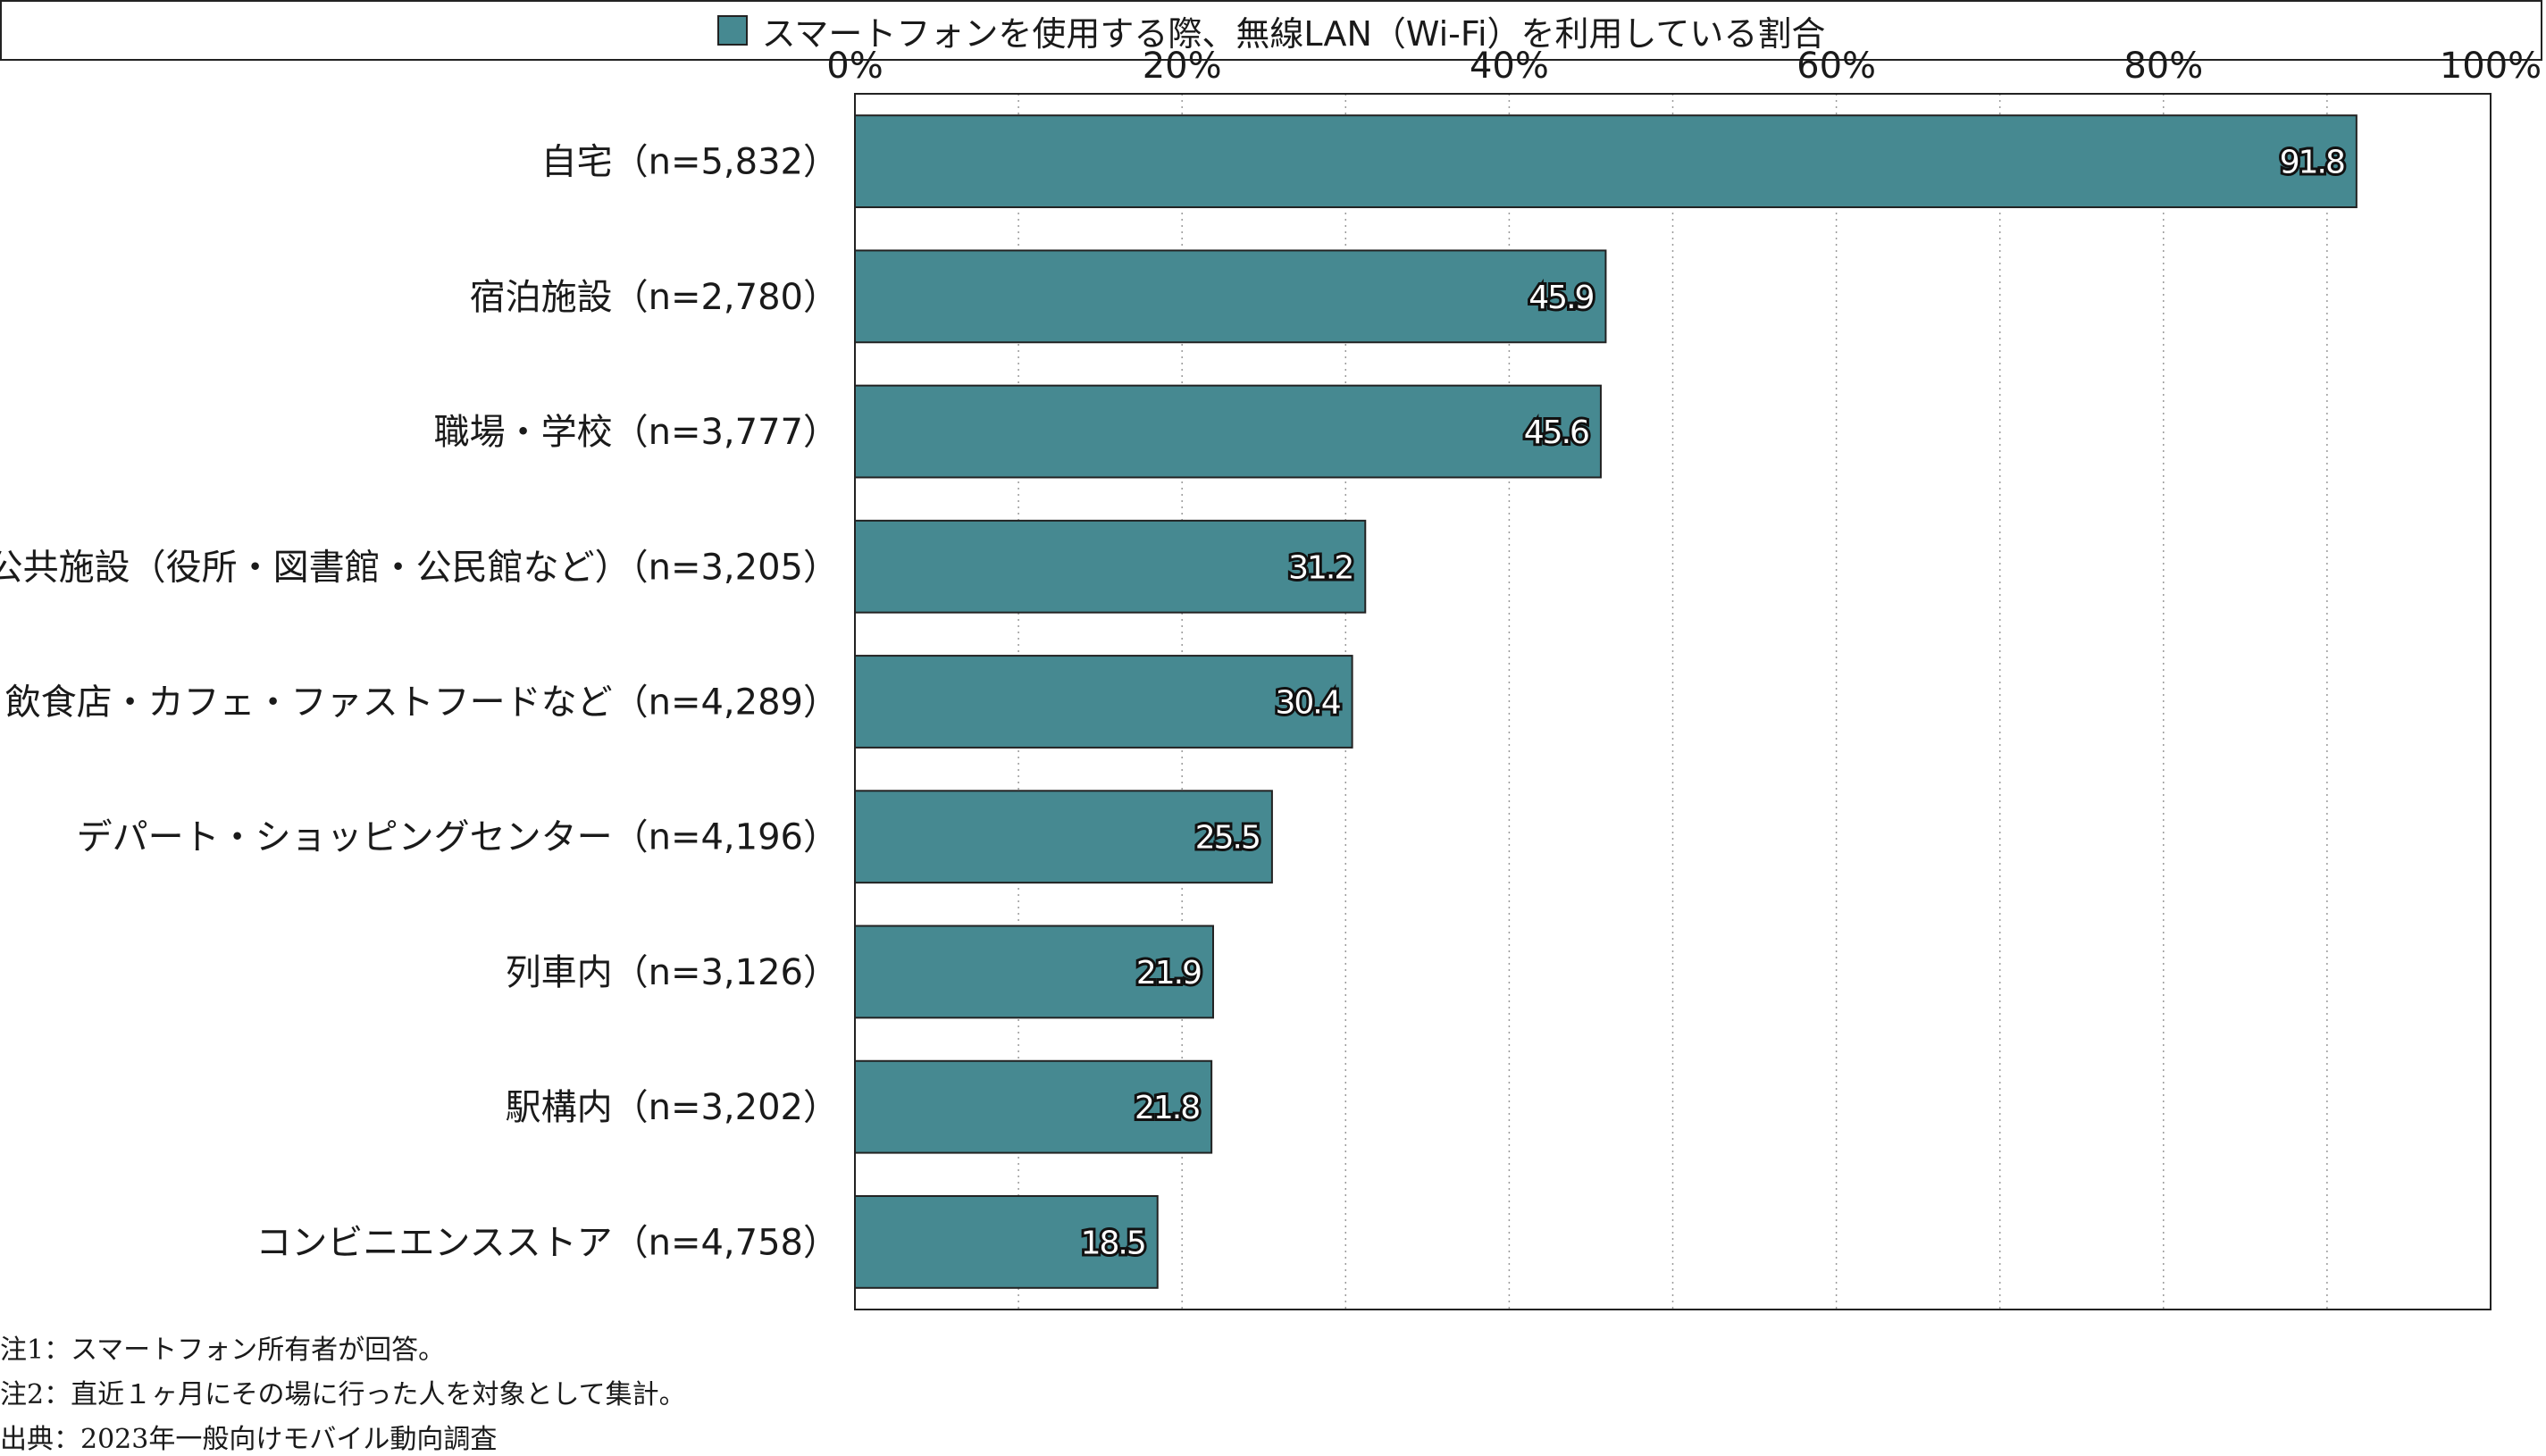 This screenshot has width=2546, height=1456. Describe the element at coordinates (1227, 838) in the screenshot. I see `bar-value-label: 25.5` at that location.